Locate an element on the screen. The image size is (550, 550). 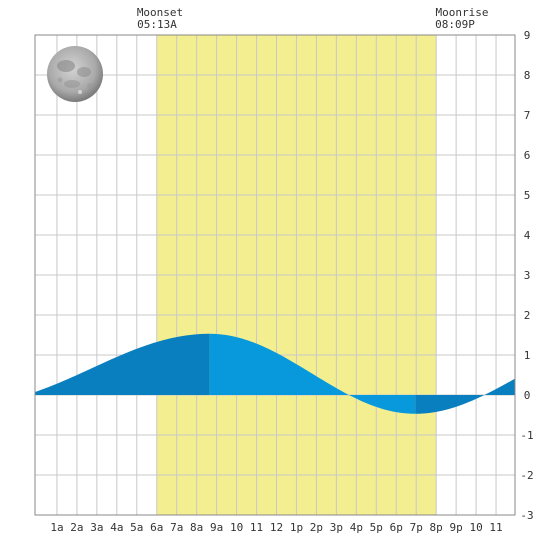
x-tick-label: 12 is located at coordinates (276, 527).